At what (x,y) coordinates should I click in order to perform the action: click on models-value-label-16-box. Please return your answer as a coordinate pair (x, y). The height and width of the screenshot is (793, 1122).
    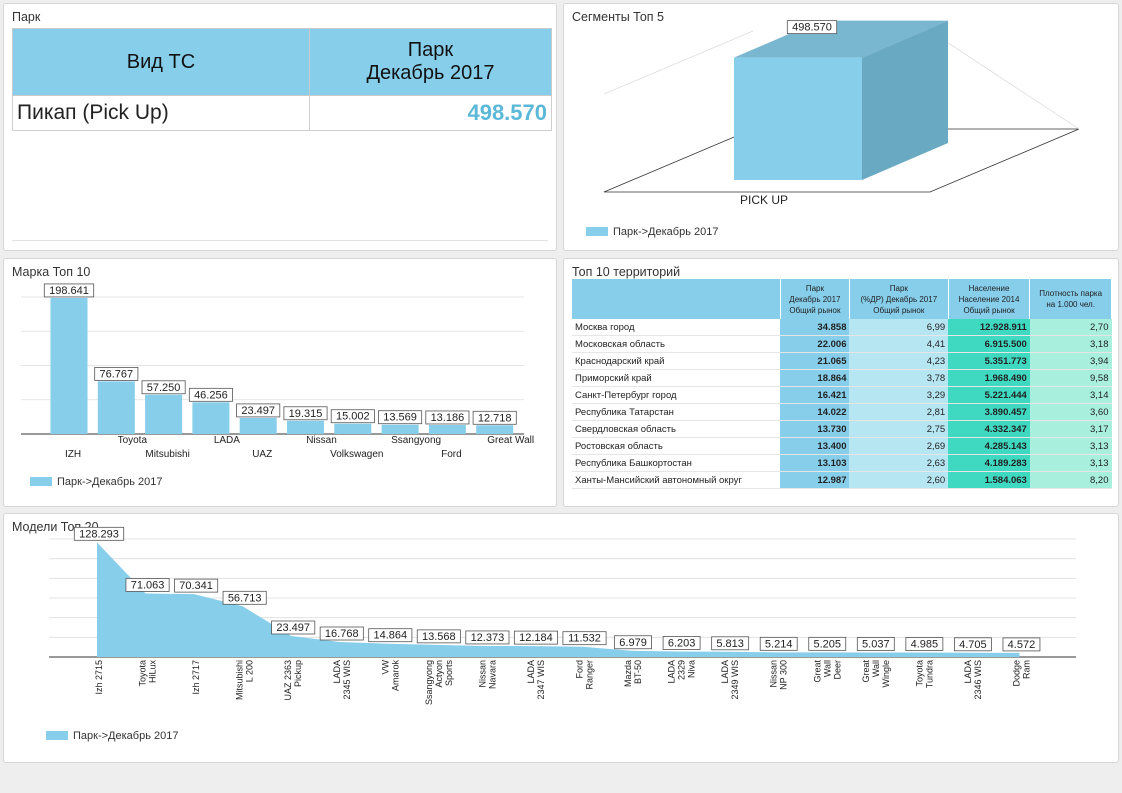
    Looking at the image, I should click on (875, 644).